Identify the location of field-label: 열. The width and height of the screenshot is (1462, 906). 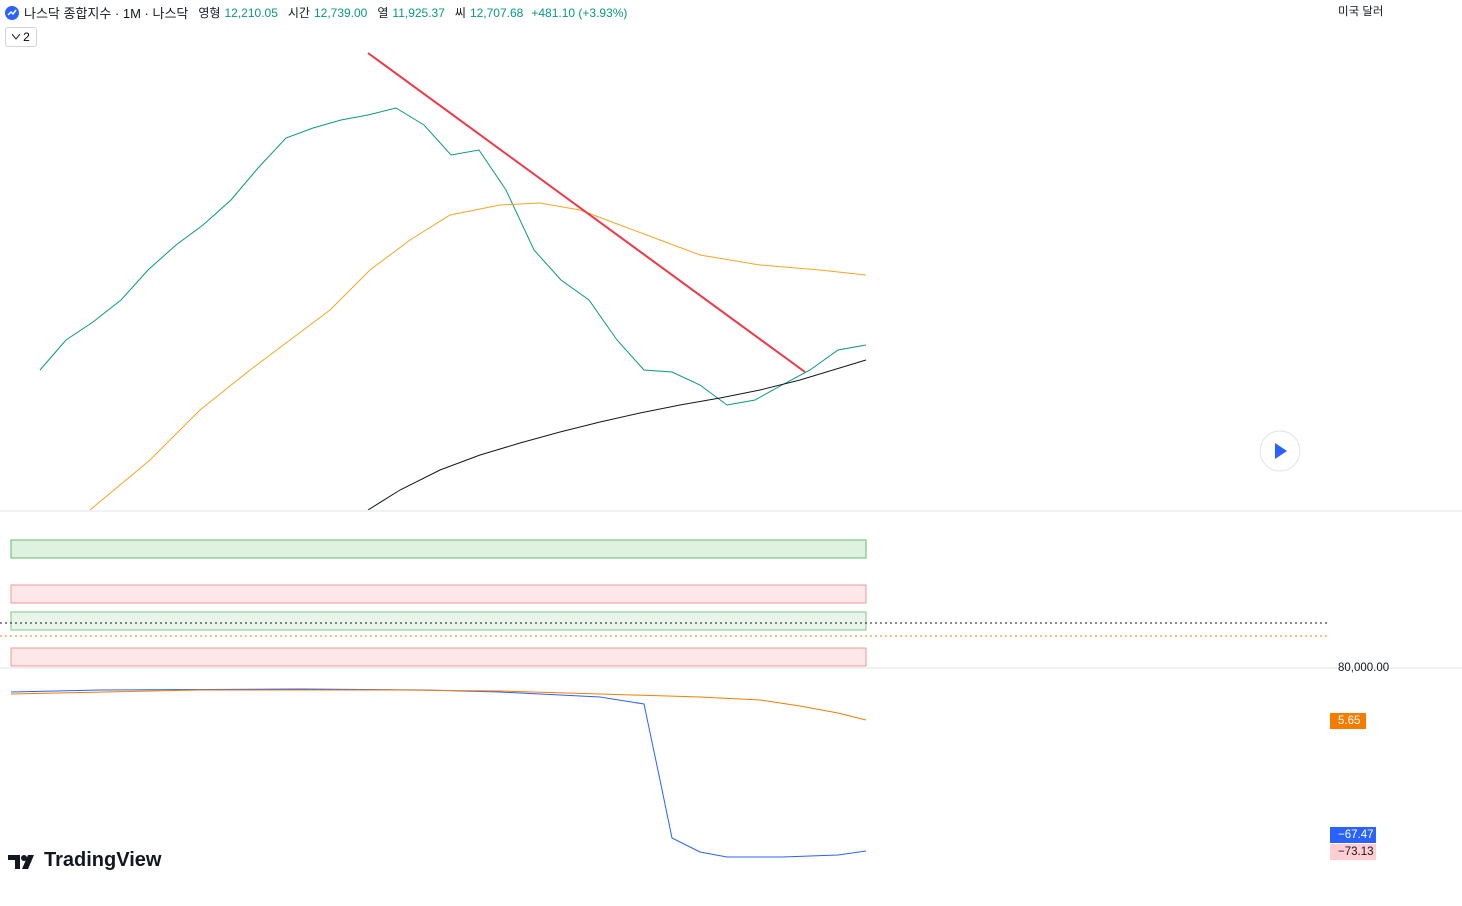
(383, 13).